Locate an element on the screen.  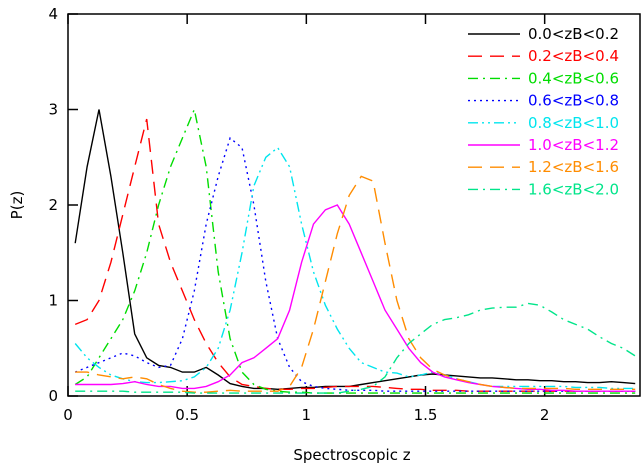
legend-label: 0.4<zB<0.6 is located at coordinates (573, 78).